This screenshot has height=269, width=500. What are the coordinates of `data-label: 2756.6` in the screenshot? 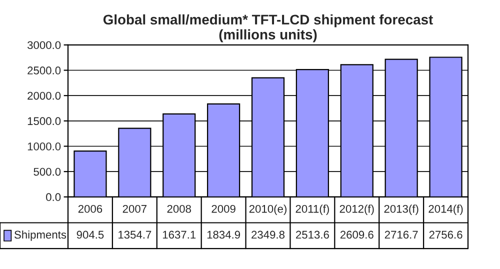 It's located at (445, 234).